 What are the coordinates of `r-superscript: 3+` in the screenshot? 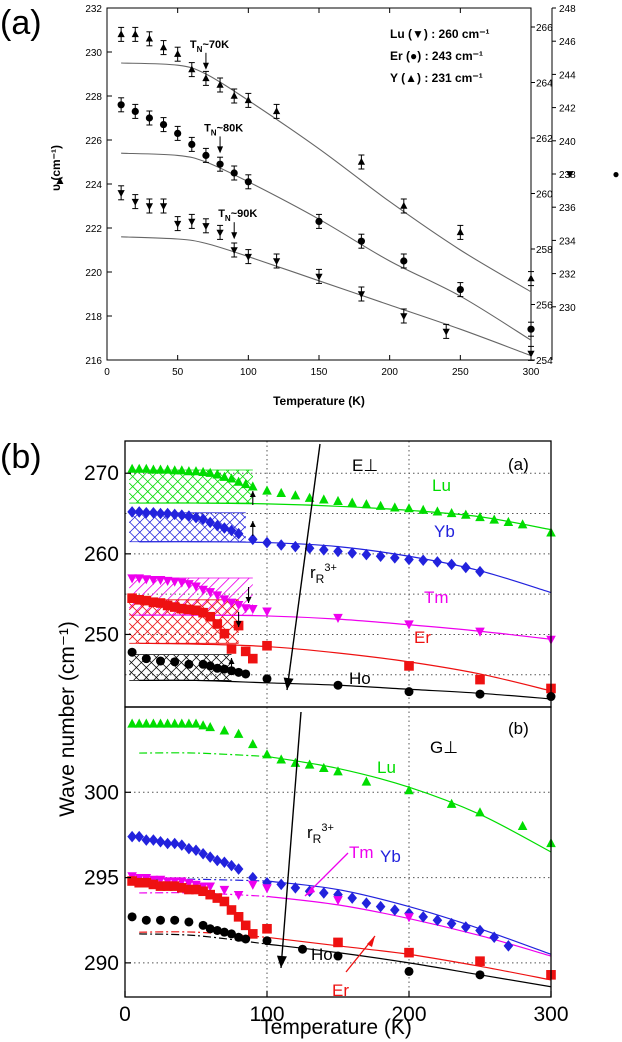 It's located at (327, 828).